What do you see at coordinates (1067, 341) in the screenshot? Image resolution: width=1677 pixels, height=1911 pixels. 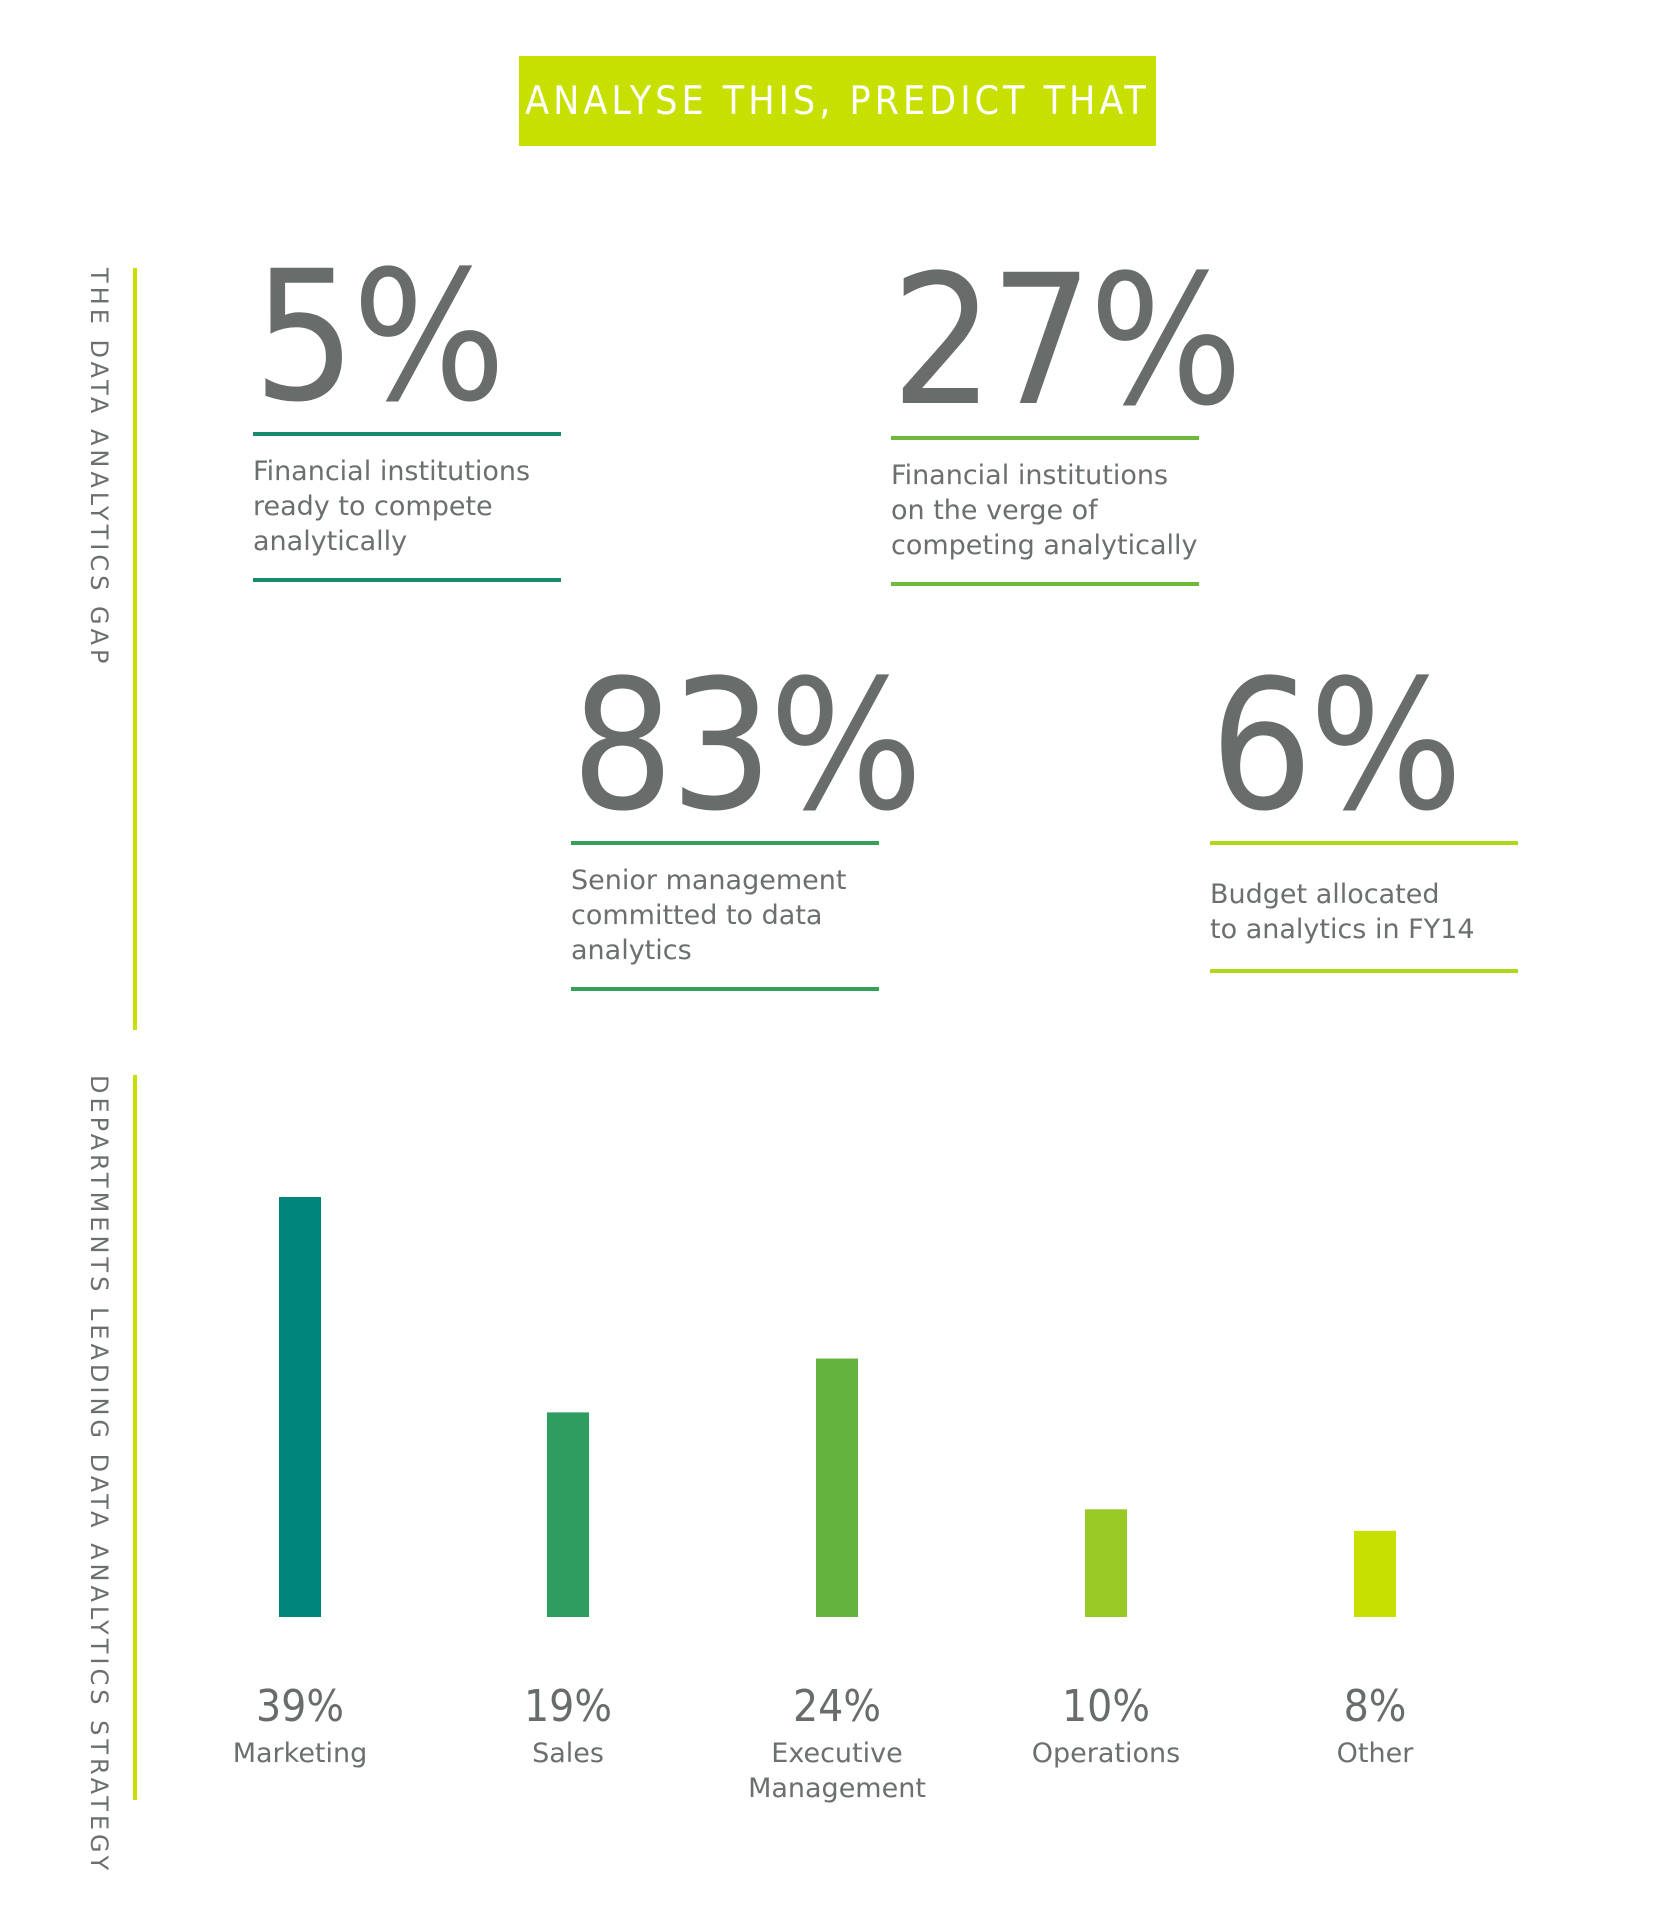 I see `stat-value: 27%` at bounding box center [1067, 341].